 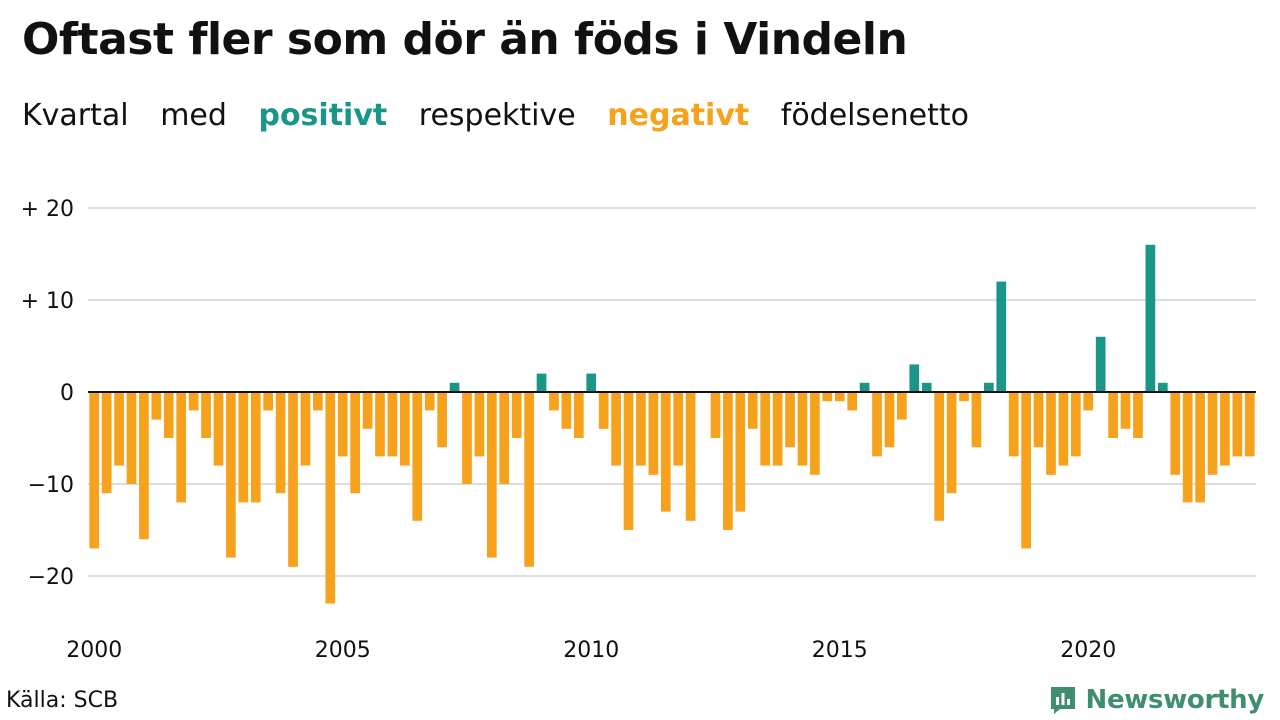 I want to click on y-tick-label: −20, so click(x=51, y=577).